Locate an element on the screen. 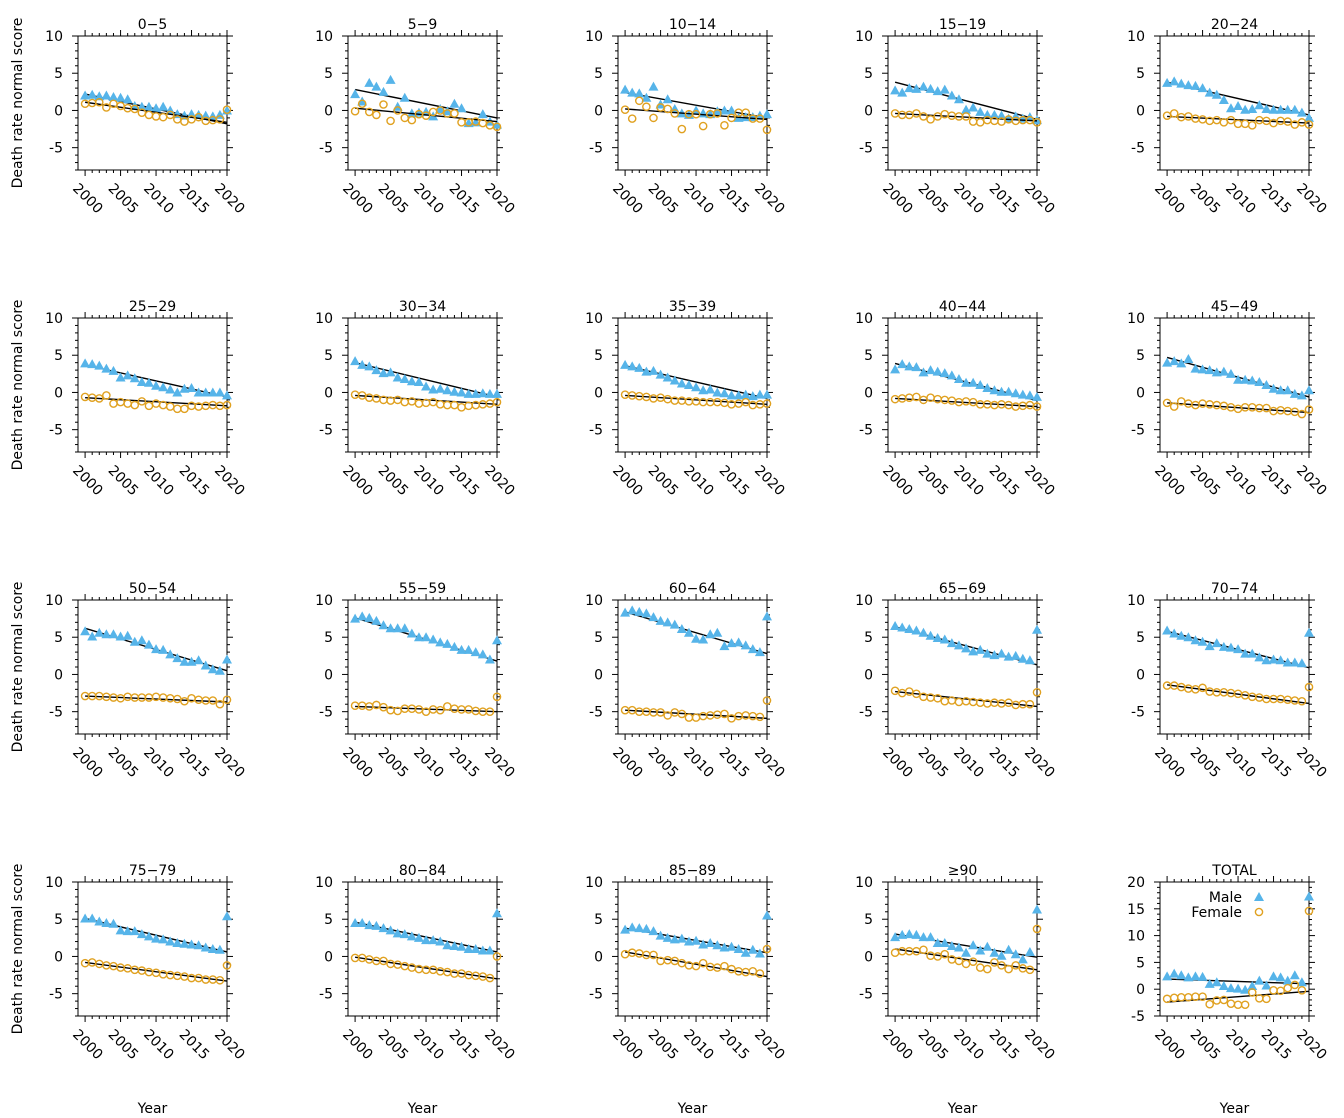  legend-male-label: Male is located at coordinates (1225, 898).